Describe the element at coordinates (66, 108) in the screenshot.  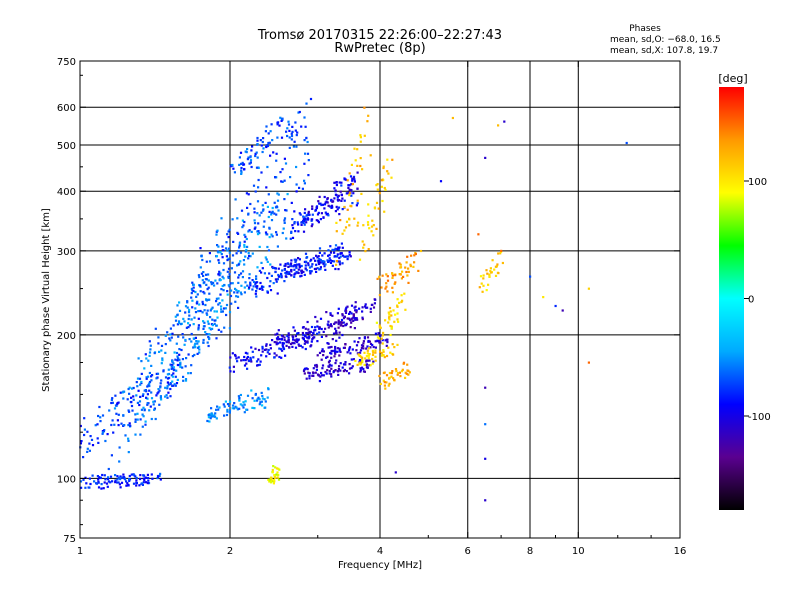
I see `y-tick-label: 600` at that location.